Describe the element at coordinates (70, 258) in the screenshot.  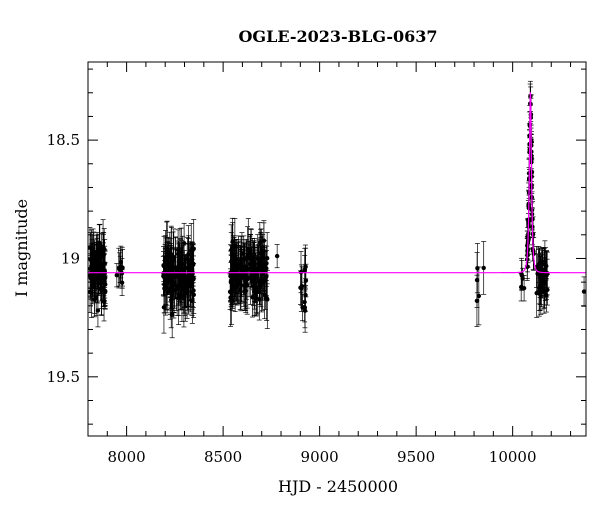
I see `y-tick-label: 19` at that location.